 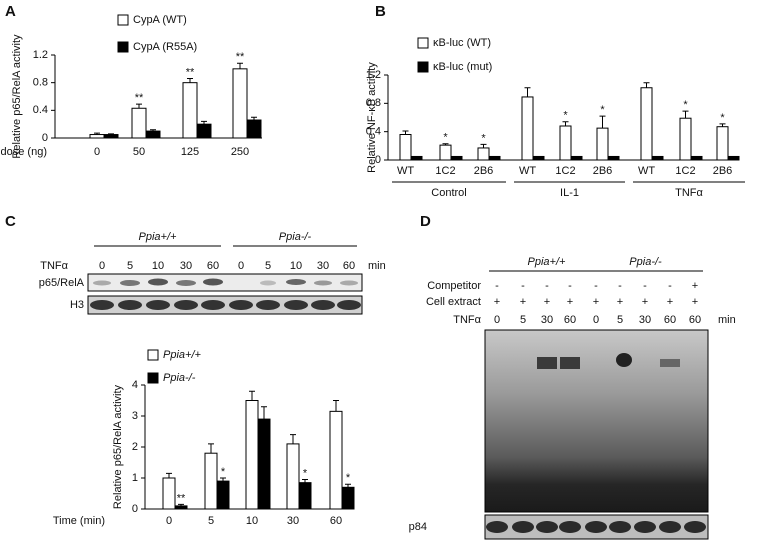 What do you see at coordinates (252, 521) in the screenshot?
I see `x-tick-label: 10` at bounding box center [252, 521].